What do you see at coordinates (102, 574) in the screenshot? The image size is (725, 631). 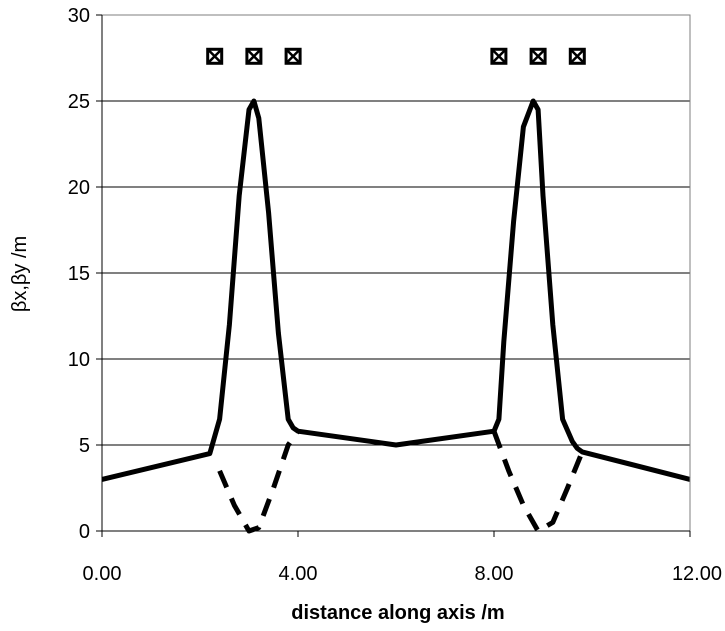 I see `x-tick-label-0: 0.00` at bounding box center [102, 574].